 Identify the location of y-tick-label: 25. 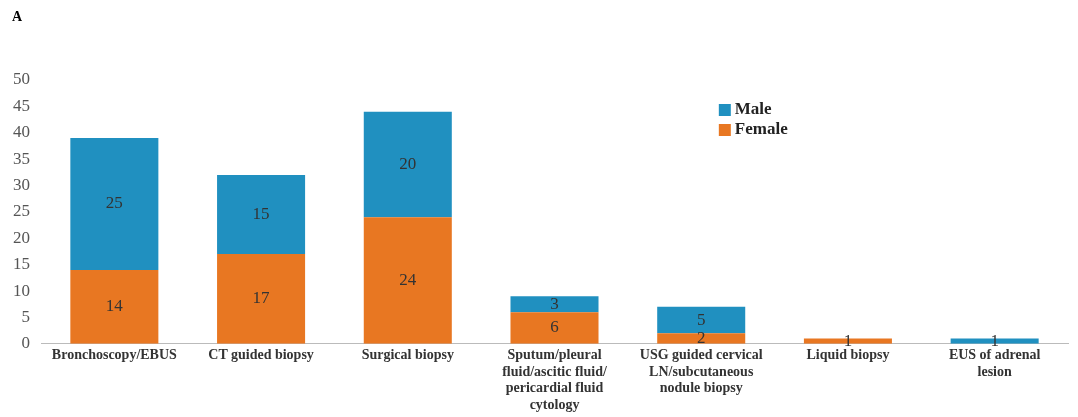
(21, 211).